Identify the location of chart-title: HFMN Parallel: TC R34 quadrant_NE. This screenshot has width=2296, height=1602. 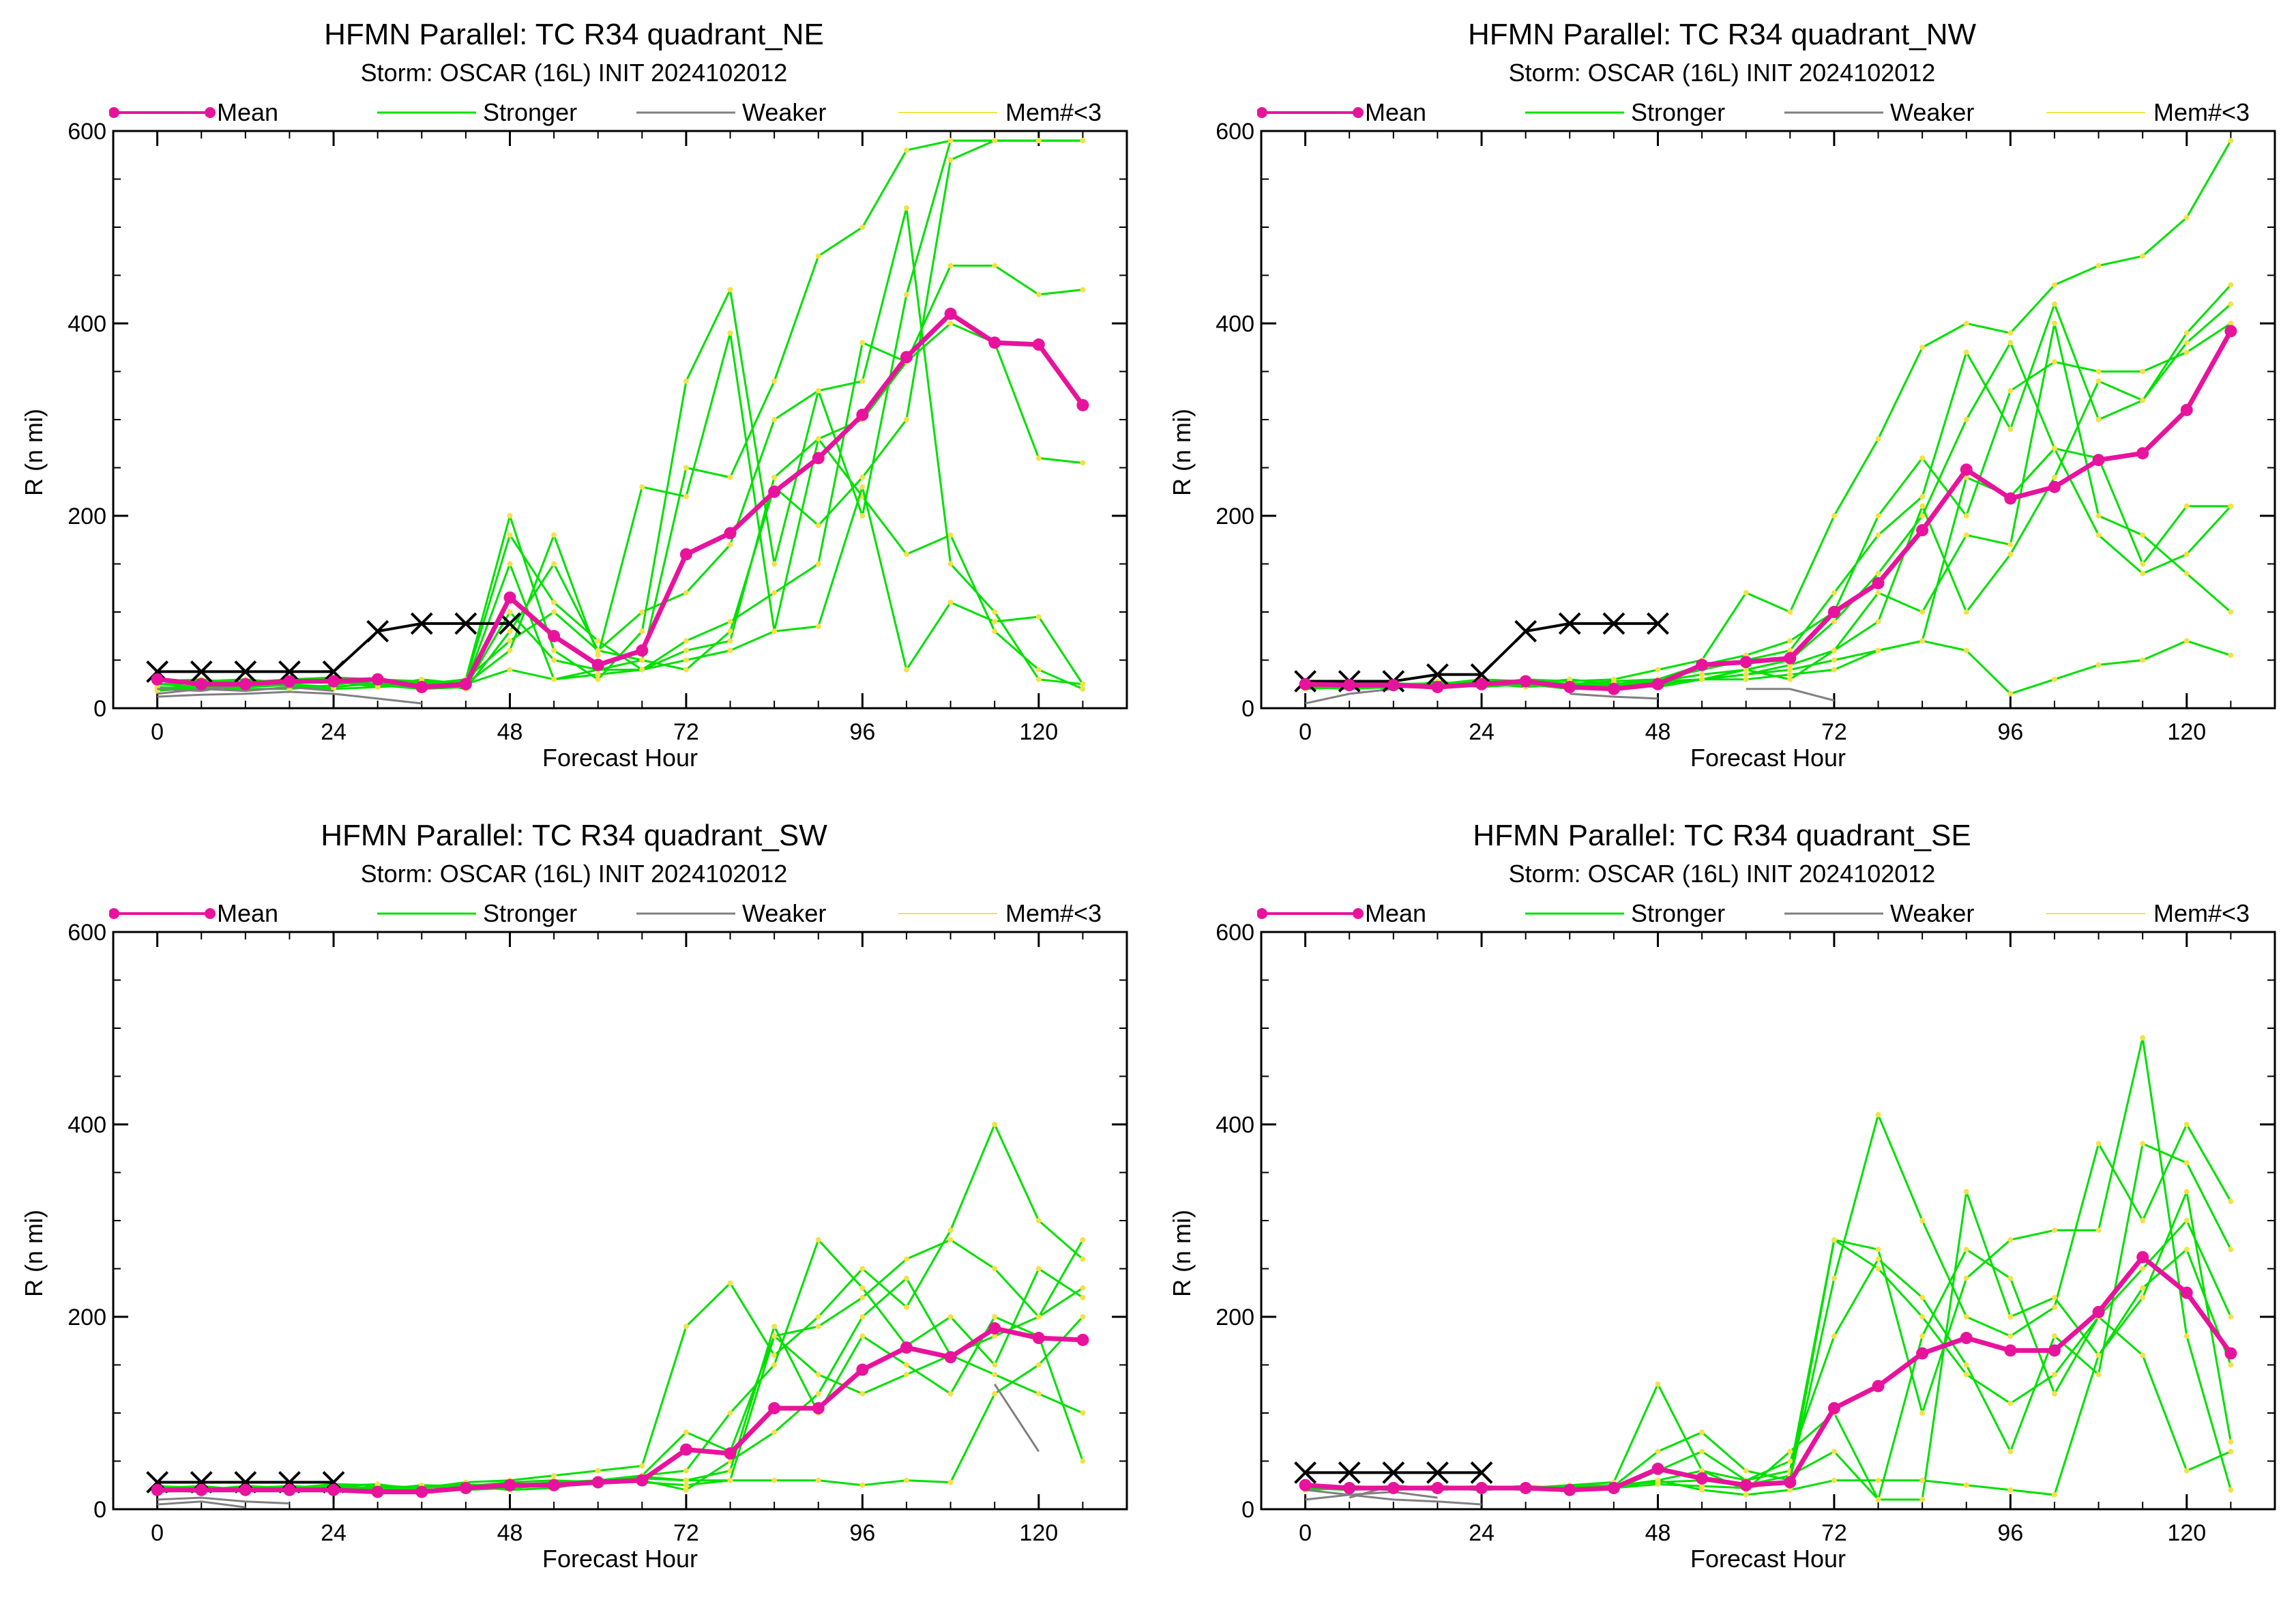
(574, 35).